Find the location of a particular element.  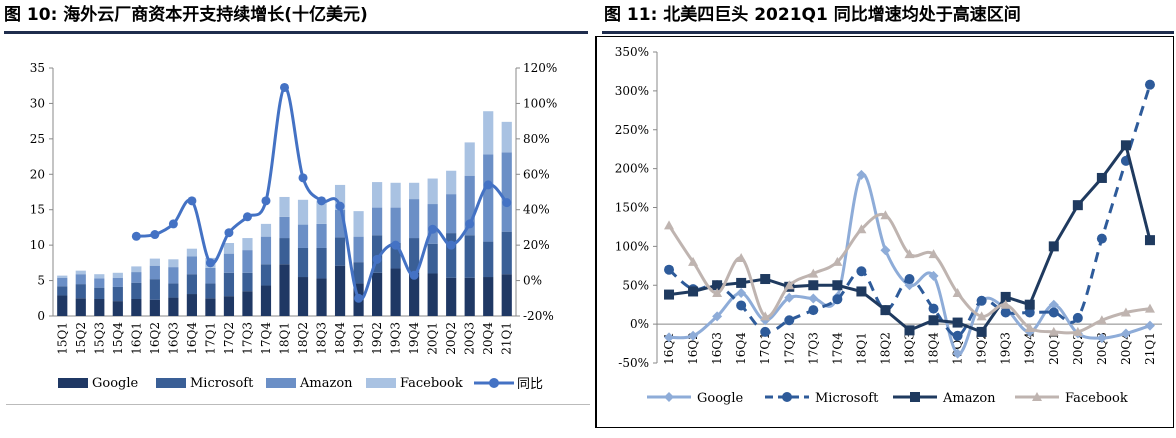

x-tick-label: 16Q2 is located at coordinates (155, 338).